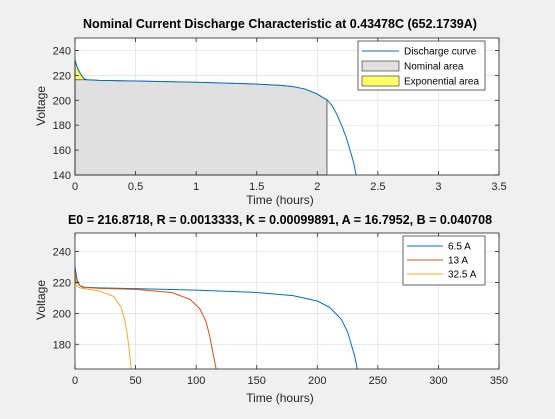 This screenshot has width=555, height=419. I want to click on legend-label-32-5-a: 32.5 A, so click(462, 275).